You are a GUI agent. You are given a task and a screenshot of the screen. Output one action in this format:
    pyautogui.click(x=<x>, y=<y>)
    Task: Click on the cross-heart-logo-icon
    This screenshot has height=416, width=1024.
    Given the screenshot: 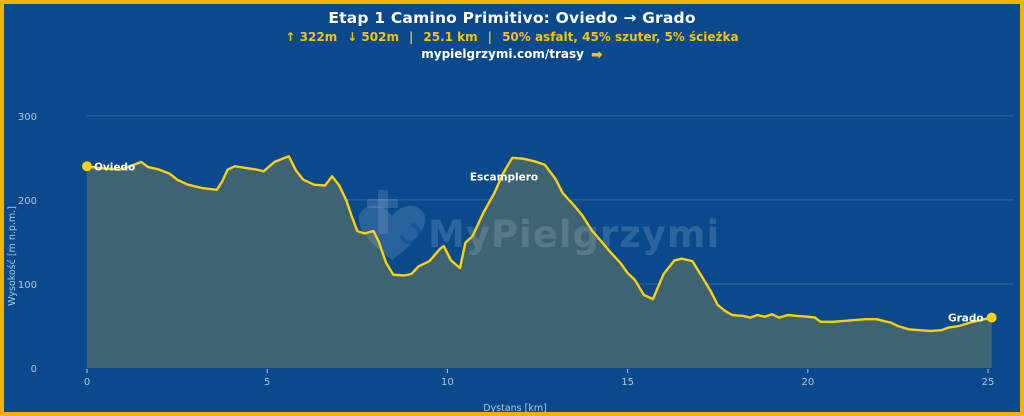 What is the action you would take?
    pyautogui.click(x=392, y=225)
    